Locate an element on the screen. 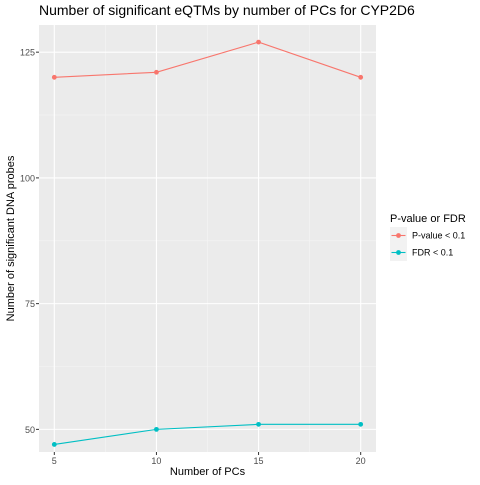 This screenshot has width=480, height=485. y-tick-label: 100 is located at coordinates (27, 178).